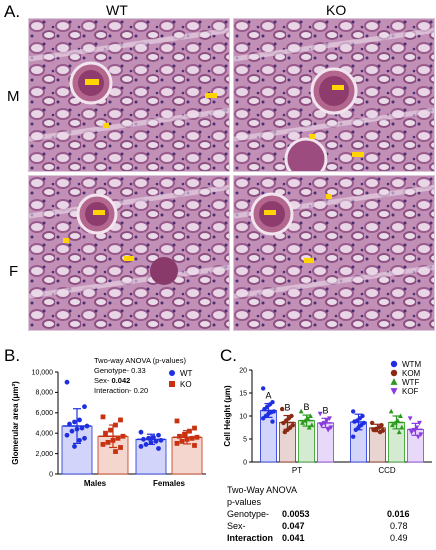 Image resolution: width=436 pixels, height=550 pixels. What do you see at coordinates (336, 10) in the screenshot?
I see `column-header-ko: KO` at bounding box center [336, 10].